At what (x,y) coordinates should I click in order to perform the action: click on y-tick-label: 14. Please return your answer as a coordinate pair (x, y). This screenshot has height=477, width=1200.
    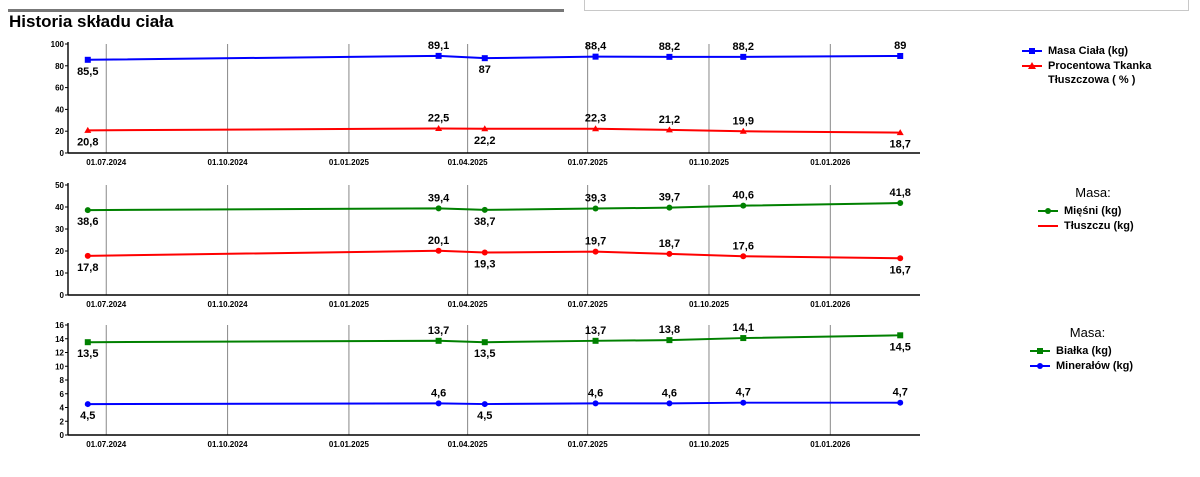
    Looking at the image, I should click on (59, 339).